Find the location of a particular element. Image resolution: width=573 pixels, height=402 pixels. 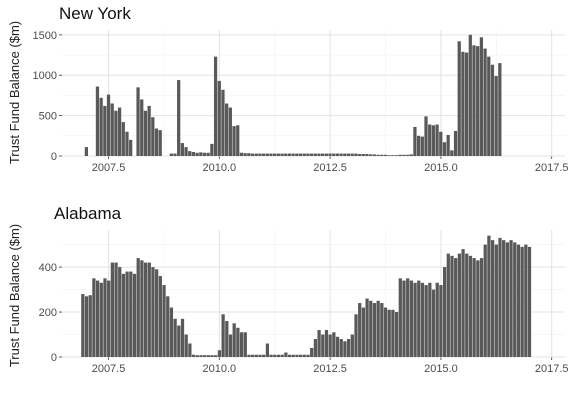

x-tick-label: 2010.0 is located at coordinates (219, 369).